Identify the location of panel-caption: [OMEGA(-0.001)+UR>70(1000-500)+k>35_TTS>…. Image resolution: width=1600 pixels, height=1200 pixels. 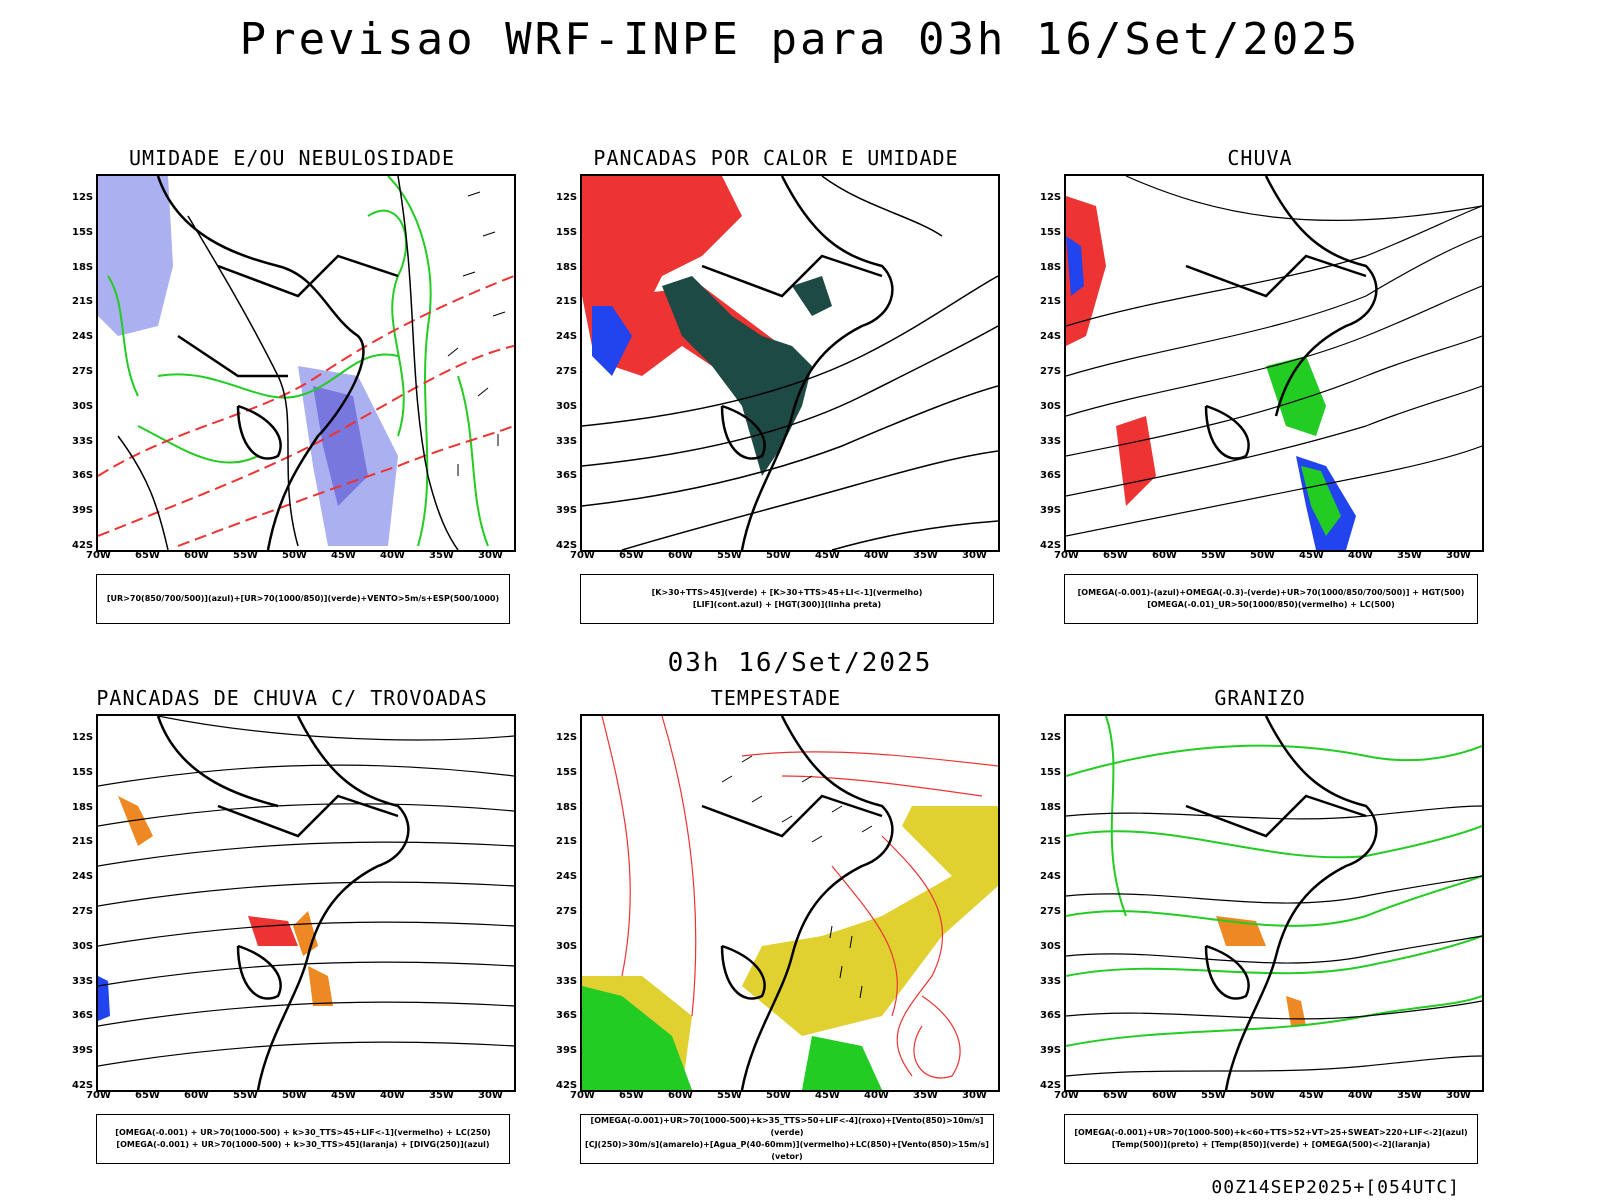
(787, 1139).